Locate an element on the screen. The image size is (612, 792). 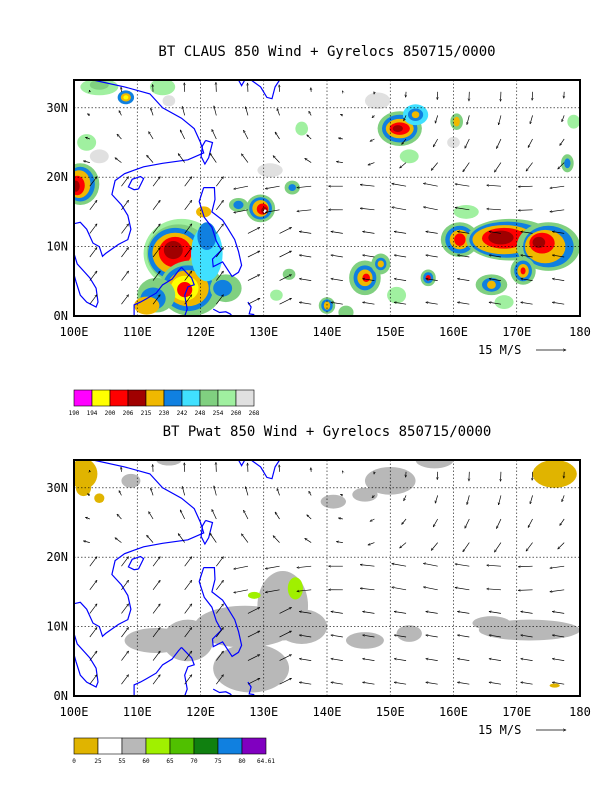
colorbar-label: 248 is located at coordinates (200, 413).